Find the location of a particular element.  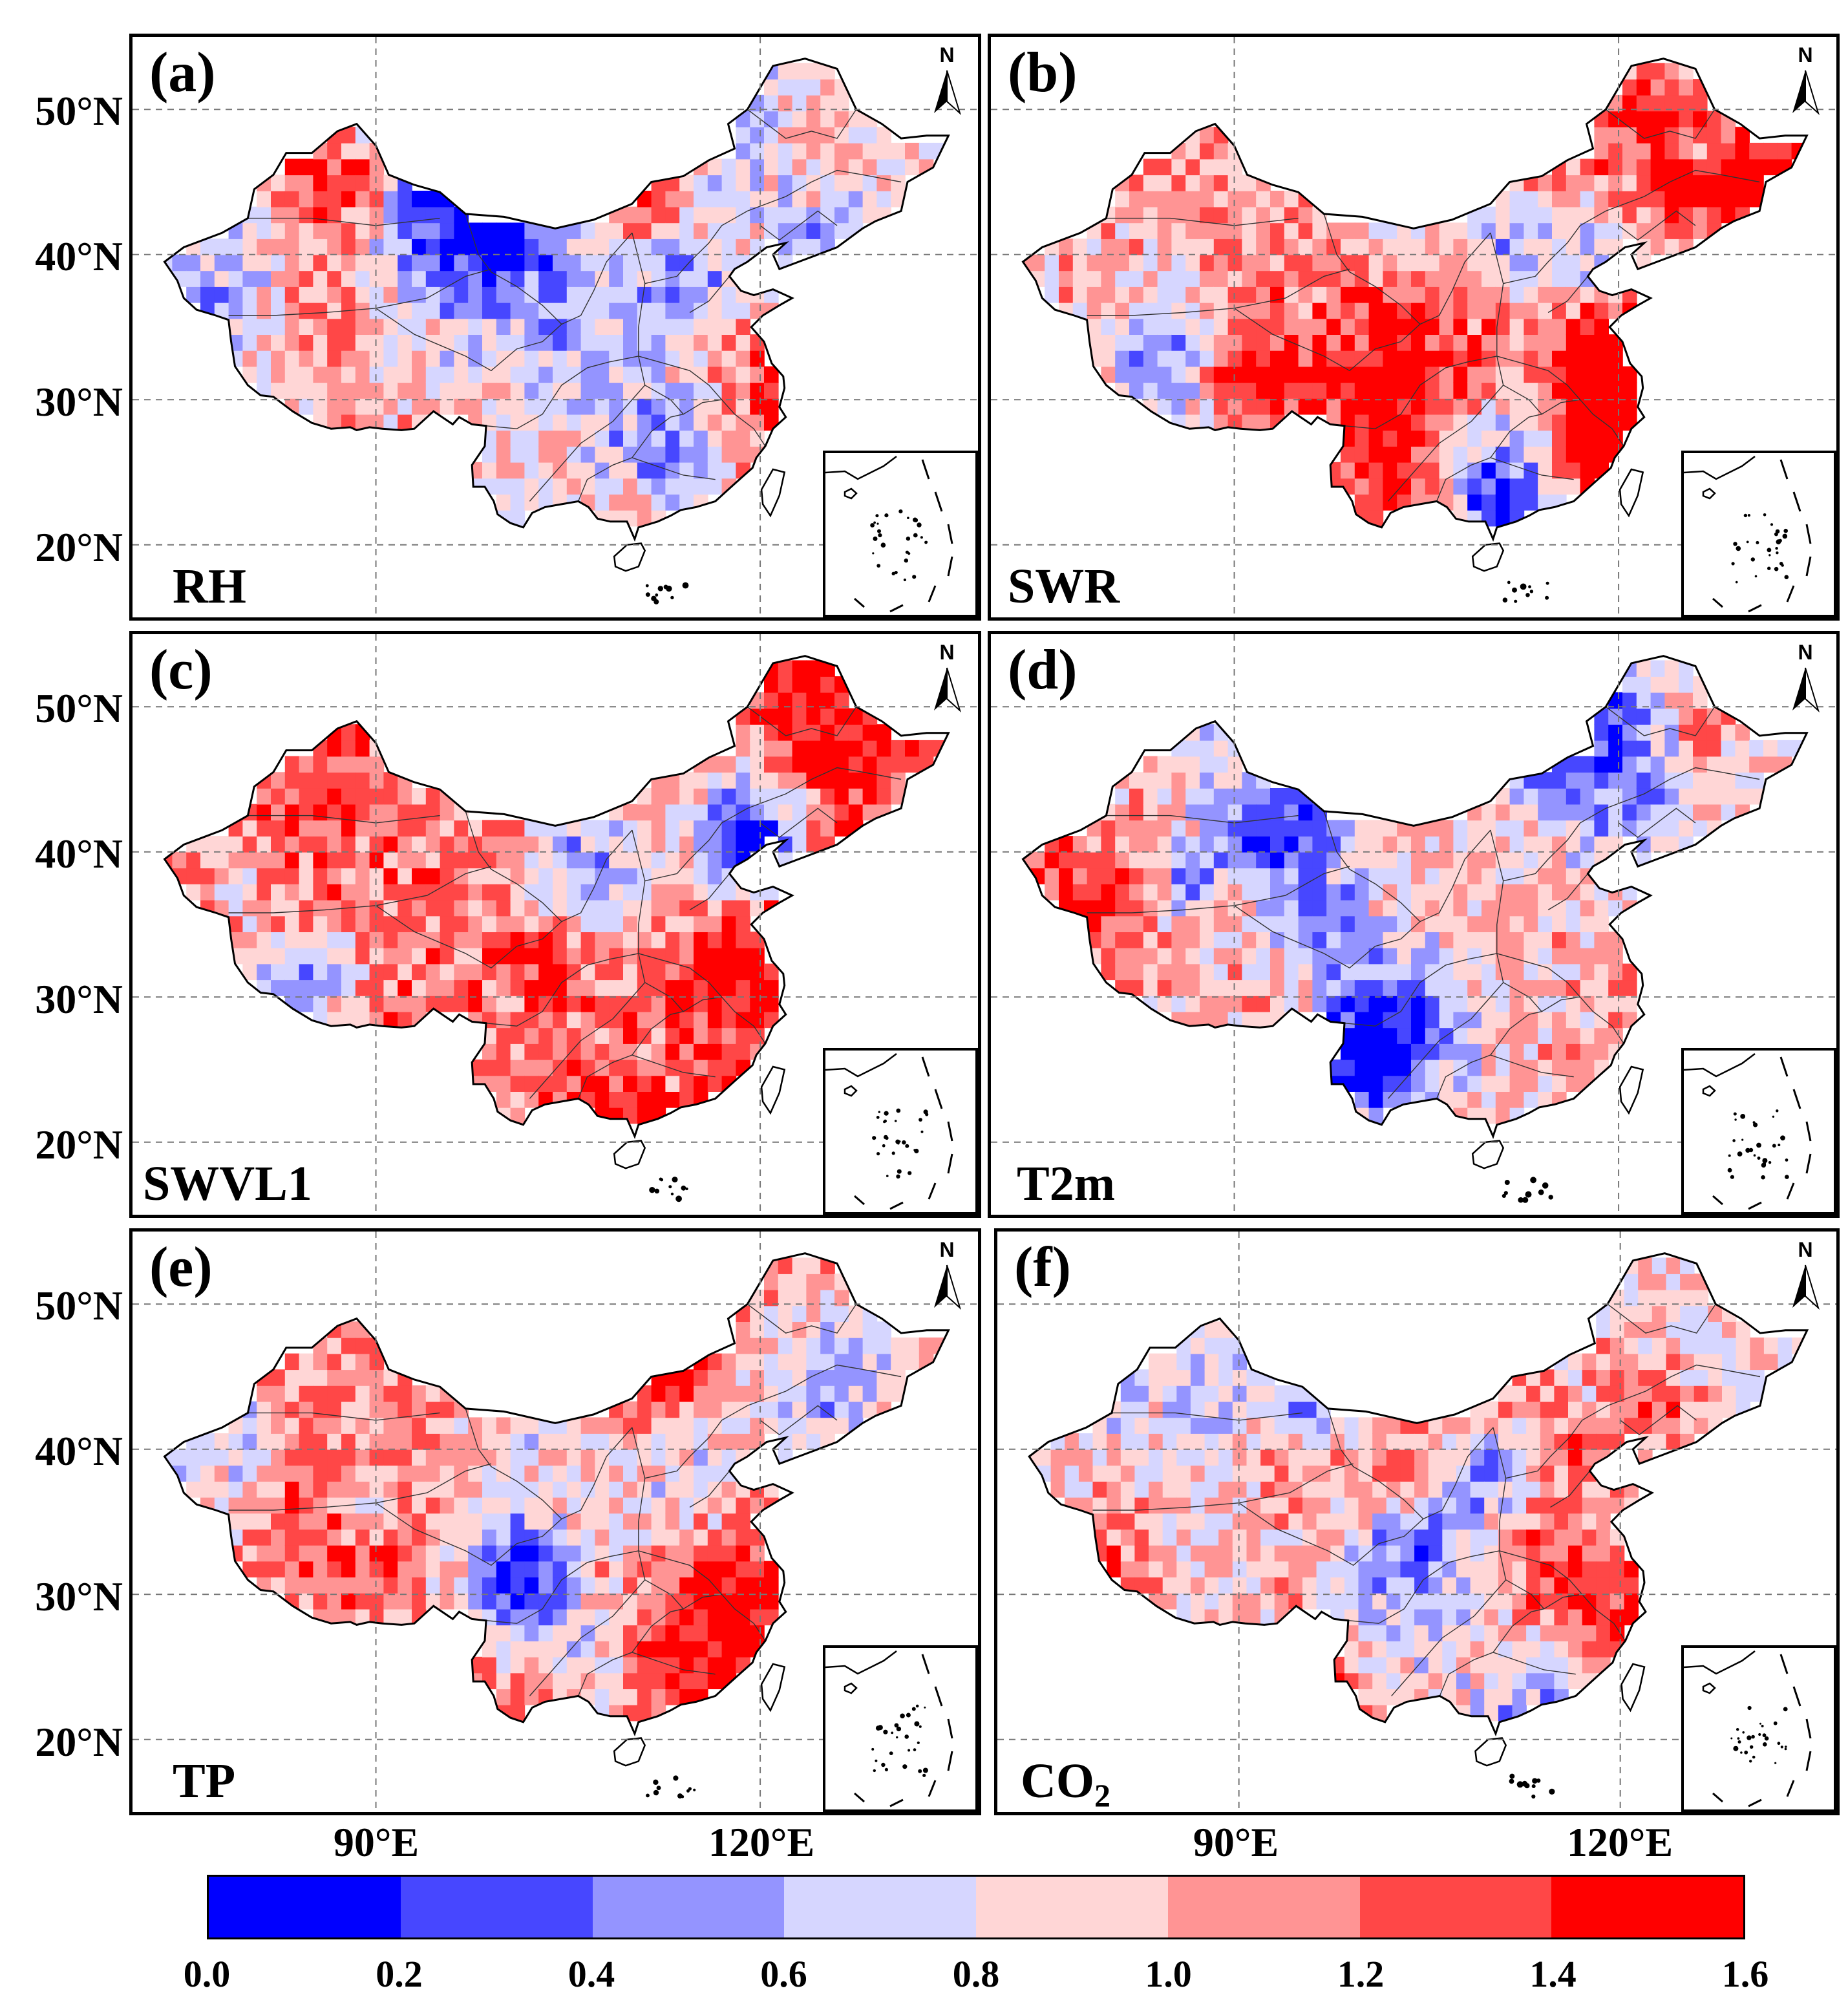

lat-label-40: 40°N is located at coordinates (79, 854).